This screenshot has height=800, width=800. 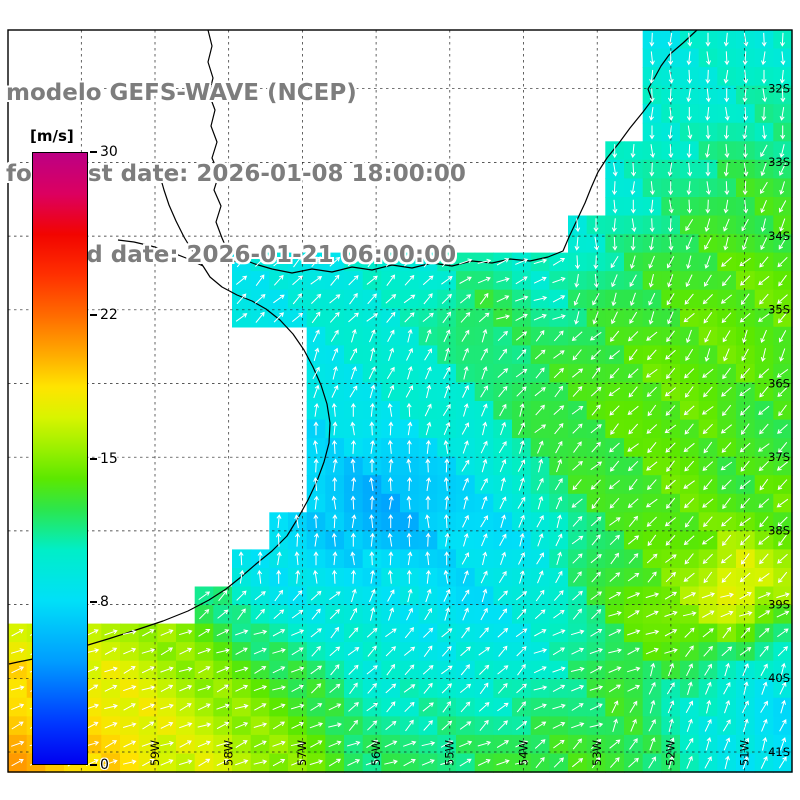 What do you see at coordinates (523, 753) in the screenshot?
I see `lon-label: 54W` at bounding box center [523, 753].